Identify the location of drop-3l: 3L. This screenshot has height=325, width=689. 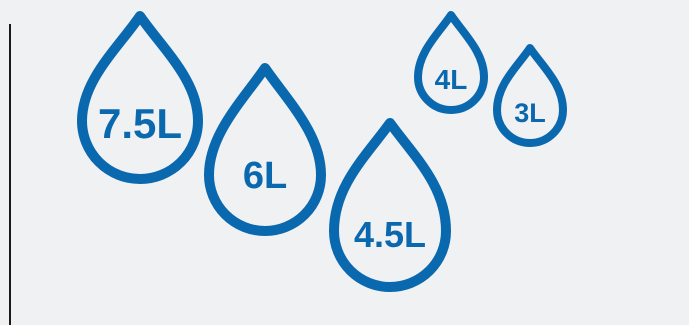
(530, 95).